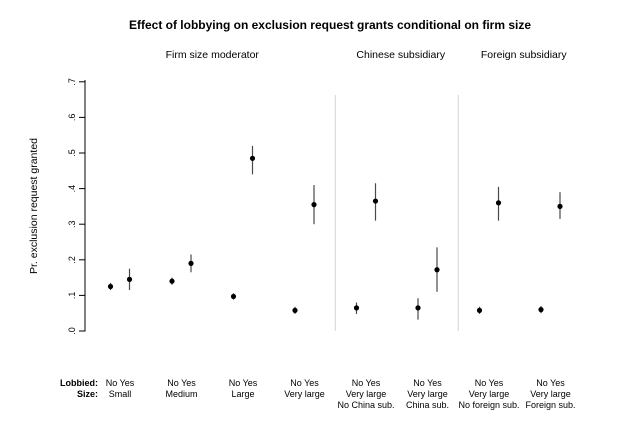 The height and width of the screenshot is (421, 624). Describe the element at coordinates (72, 260) in the screenshot. I see `y-tick-label: .2` at that location.